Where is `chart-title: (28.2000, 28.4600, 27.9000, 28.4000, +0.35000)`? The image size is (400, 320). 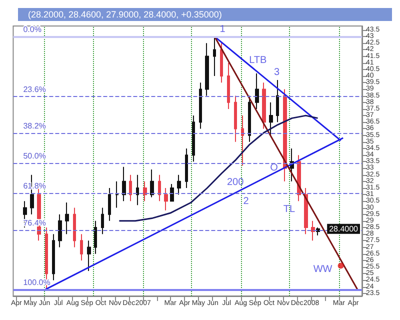
chart-title: (28.2000, 28.4600, 27.9000, 28.4000, +0.35000) is located at coordinates (125, 15).